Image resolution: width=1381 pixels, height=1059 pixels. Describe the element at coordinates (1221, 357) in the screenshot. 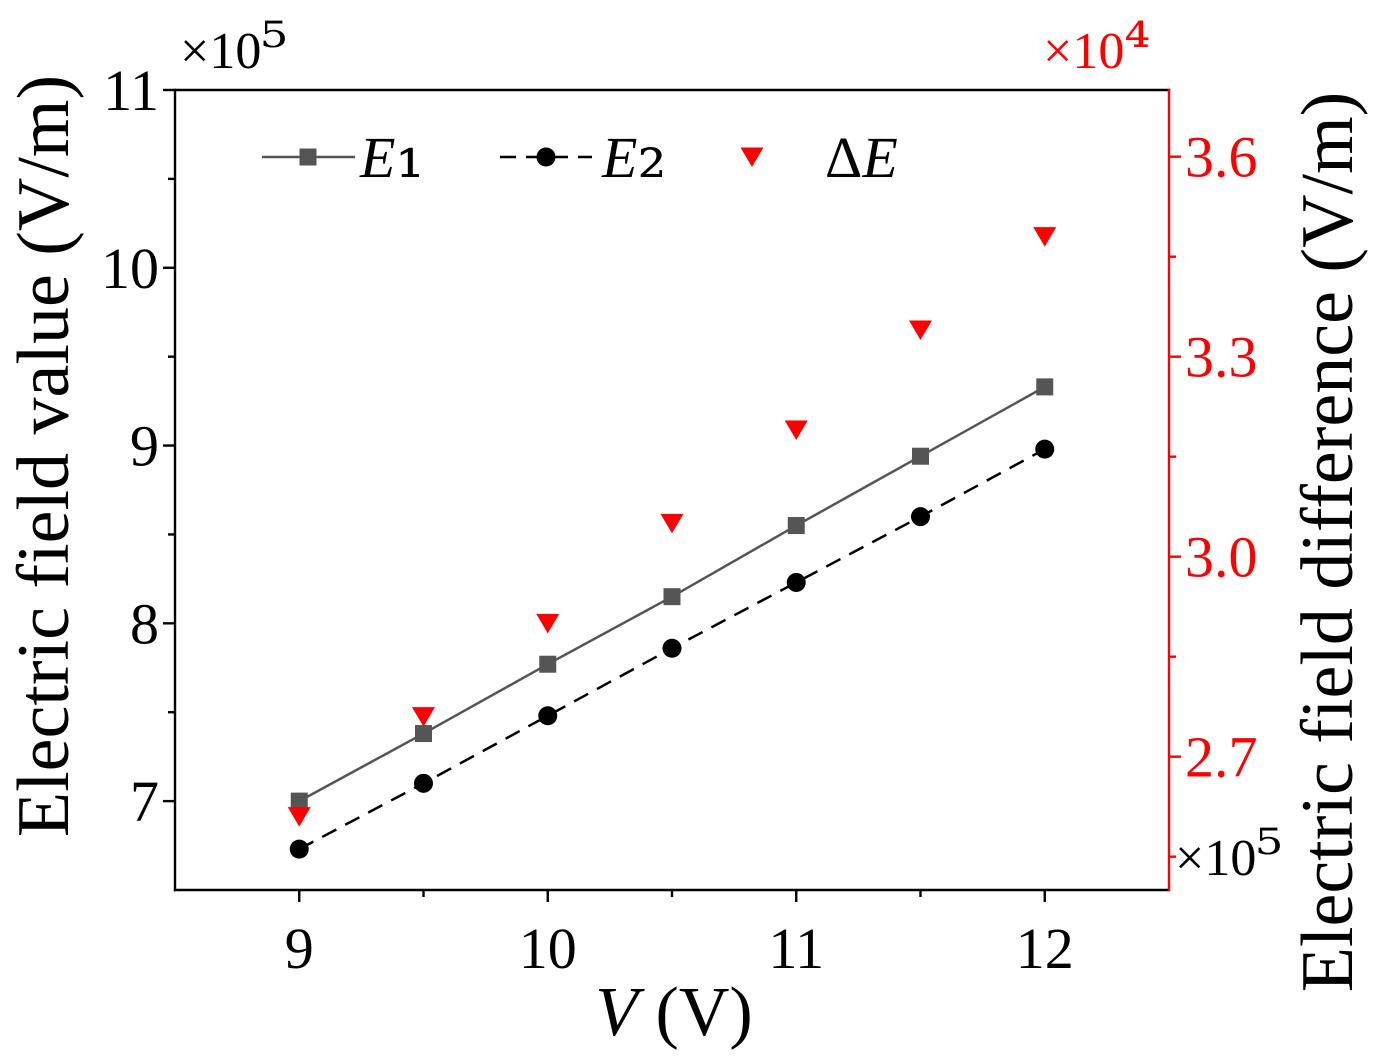

I see `y2-tick-label: 3.3` at that location.